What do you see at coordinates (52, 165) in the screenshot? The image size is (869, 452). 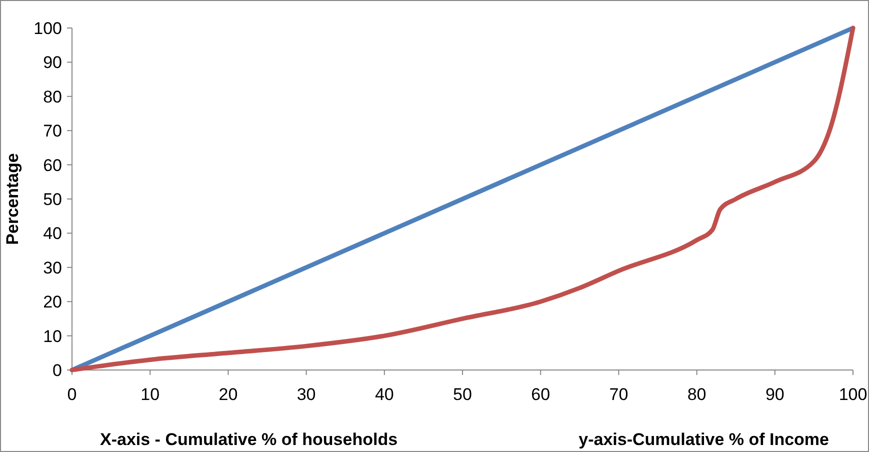 I see `y-tick-label: 60` at bounding box center [52, 165].